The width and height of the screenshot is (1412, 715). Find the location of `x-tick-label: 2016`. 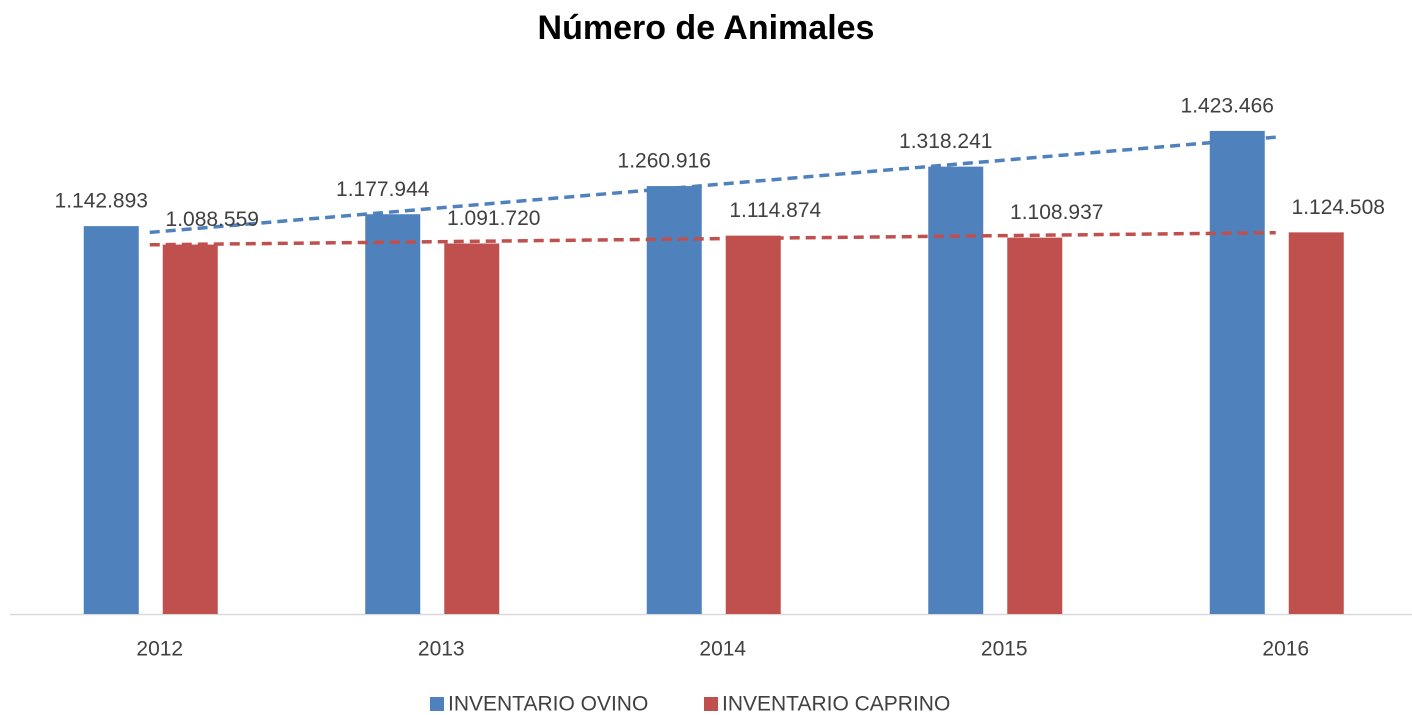

x-tick-label: 2016 is located at coordinates (1285, 649).